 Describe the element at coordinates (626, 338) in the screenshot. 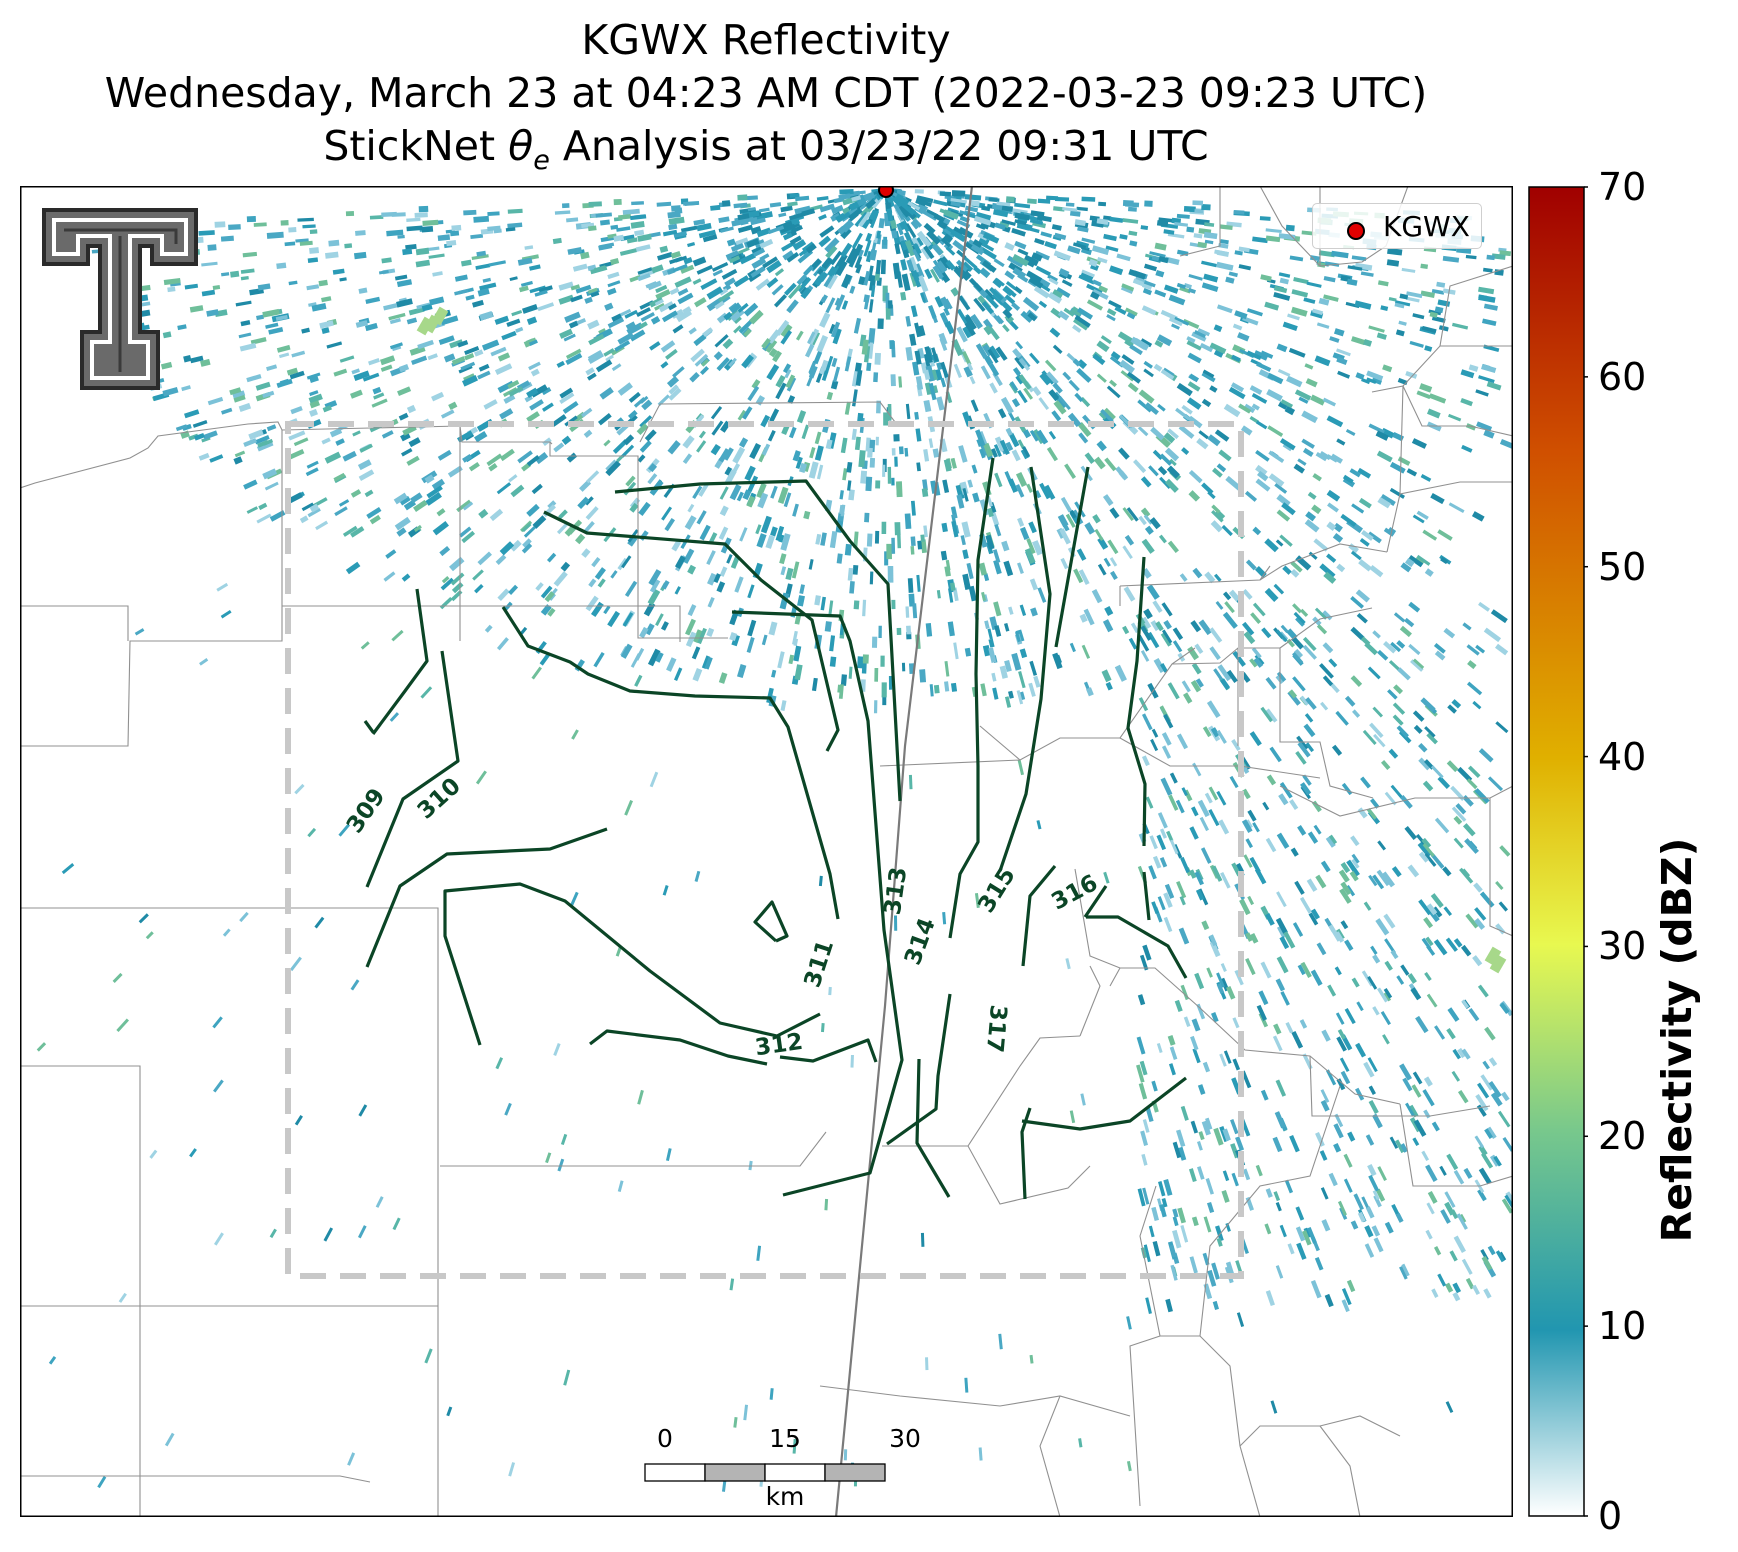

I see `echo-cell-1932` at that location.